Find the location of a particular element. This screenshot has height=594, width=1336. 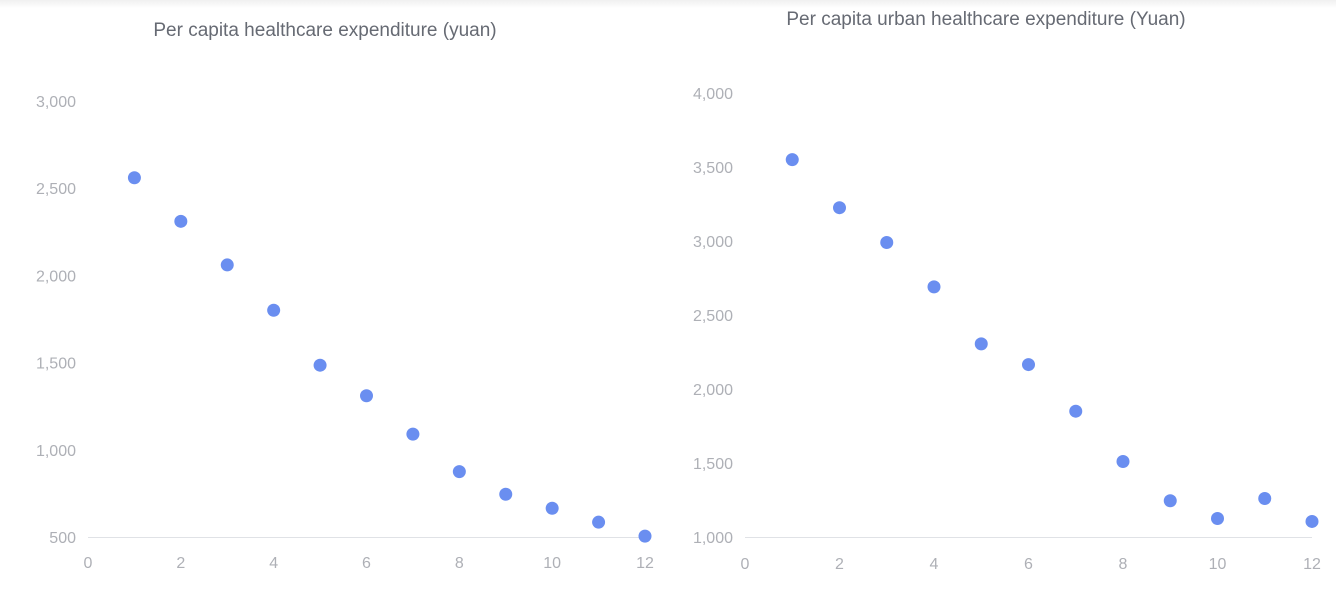

top-shadow-bar is located at coordinates (668, 4).